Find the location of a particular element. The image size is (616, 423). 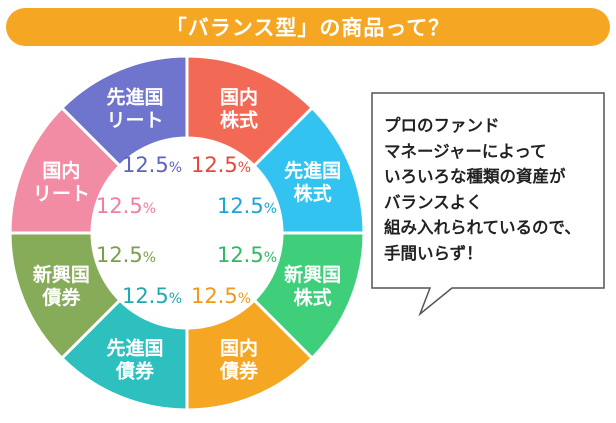

title-banner: 「バランス型」の商品って？ is located at coordinates (308, 27).